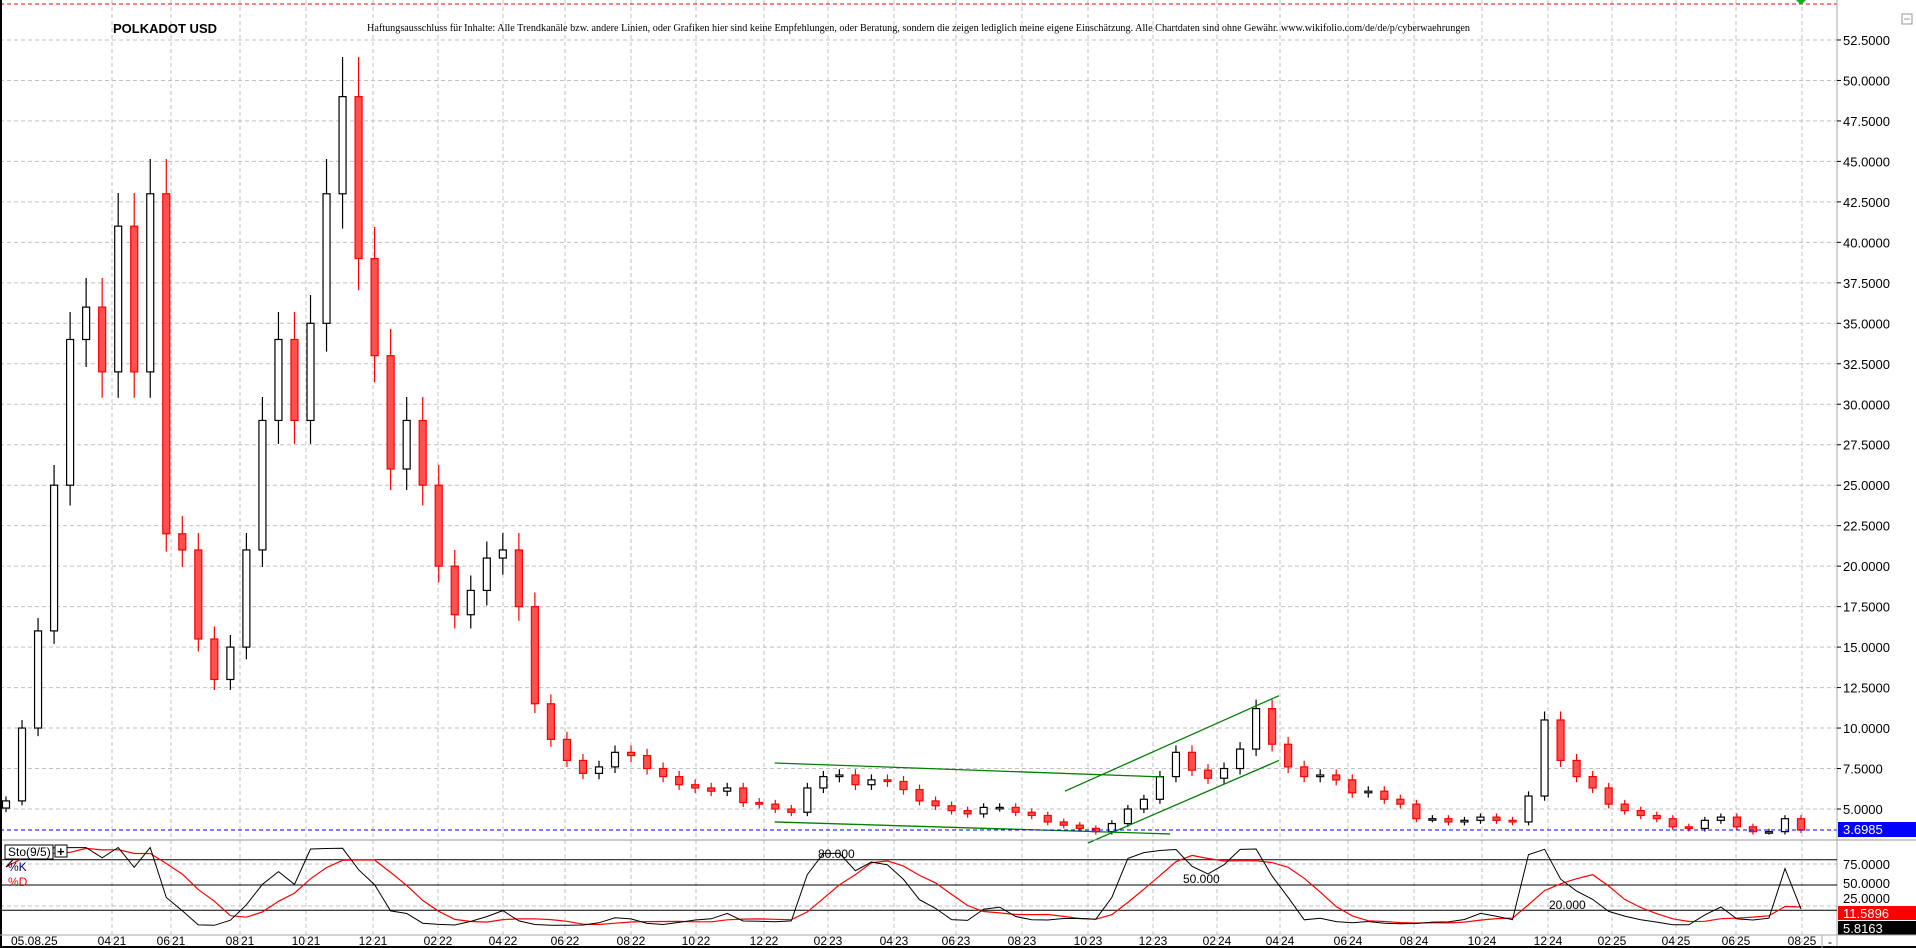 The image size is (1916, 948). I want to click on sto-axis-50: 50.0000, so click(1866, 883).